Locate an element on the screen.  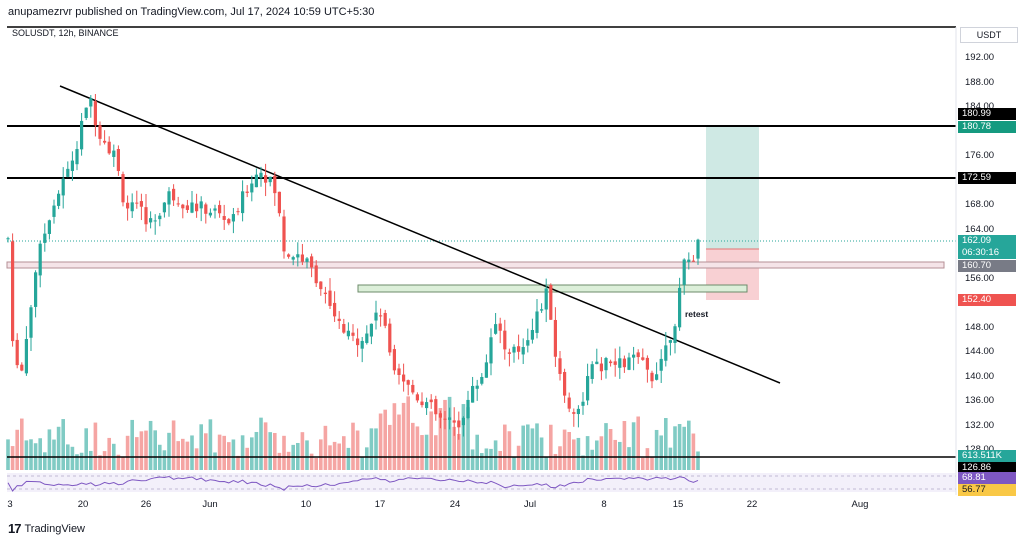
rsi-line is located at coordinates (353, 483).